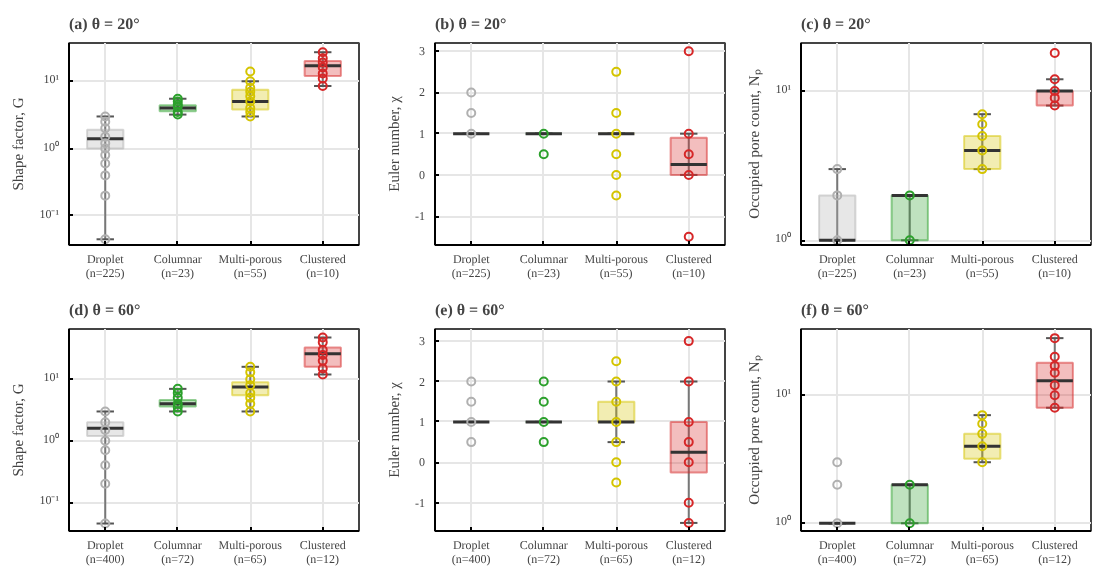  Describe the element at coordinates (470, 310) in the screenshot. I see `chart-title: (e) θ = 60°` at that location.